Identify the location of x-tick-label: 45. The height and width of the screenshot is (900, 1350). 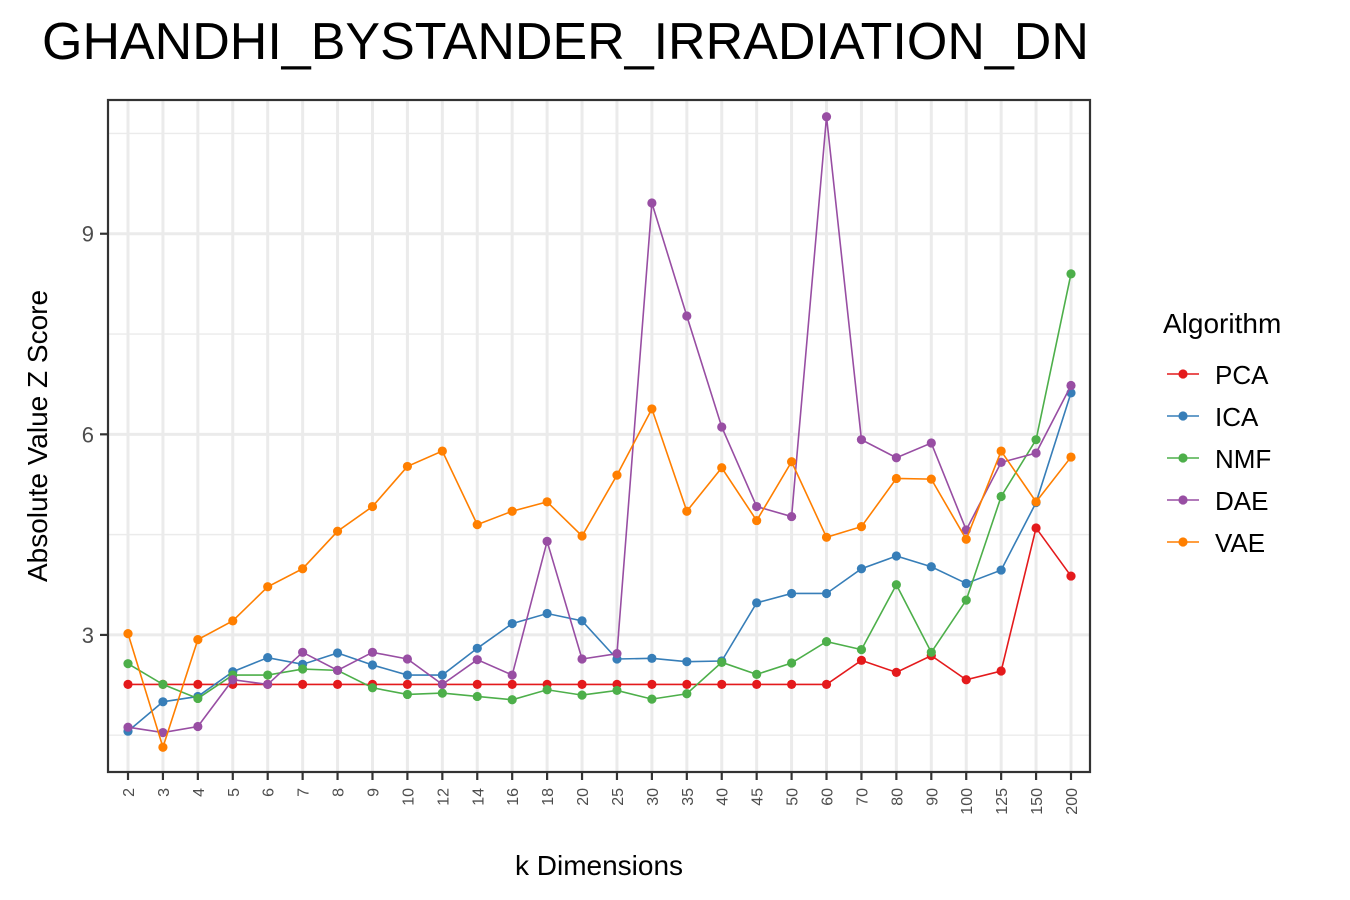
(758, 797).